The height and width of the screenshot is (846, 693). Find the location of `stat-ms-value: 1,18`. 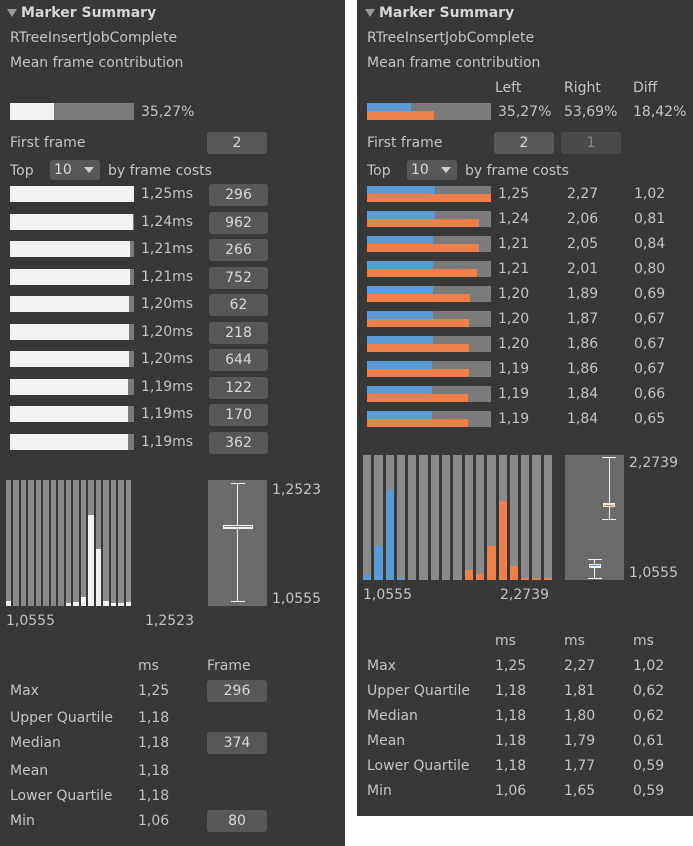

stat-ms-value: 1,18 is located at coordinates (154, 796).